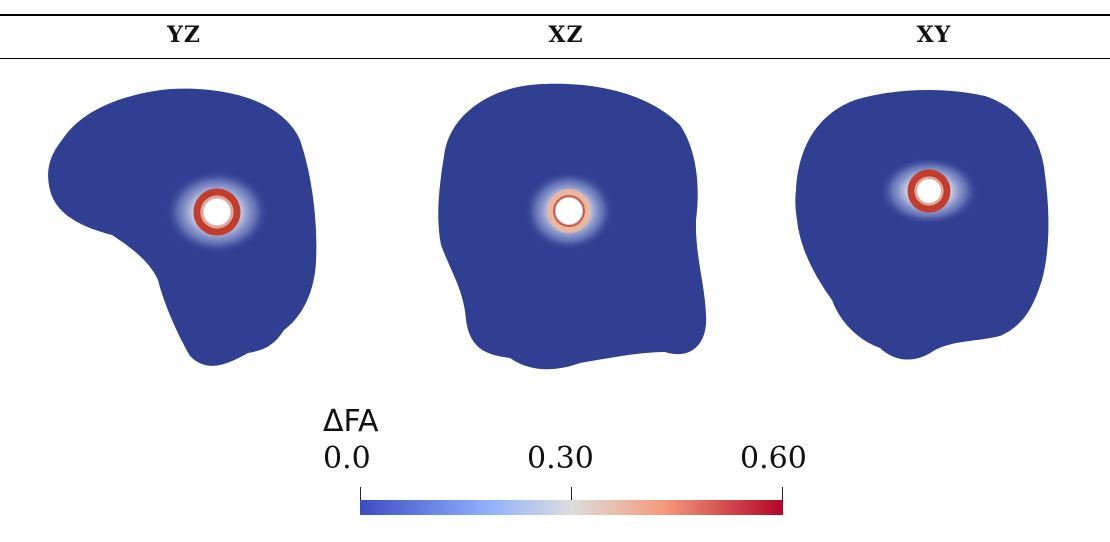  What do you see at coordinates (566, 35) in the screenshot?
I see `column-header-xz: XZ` at bounding box center [566, 35].